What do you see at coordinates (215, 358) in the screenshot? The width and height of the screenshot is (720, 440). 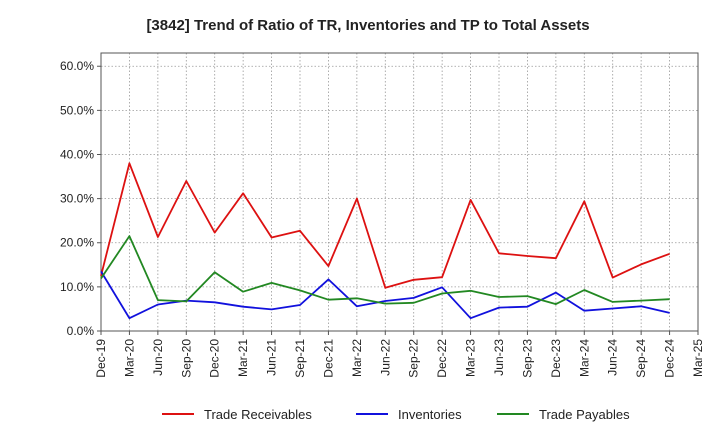 I see `x-tick-label: Dec-20` at bounding box center [215, 358].